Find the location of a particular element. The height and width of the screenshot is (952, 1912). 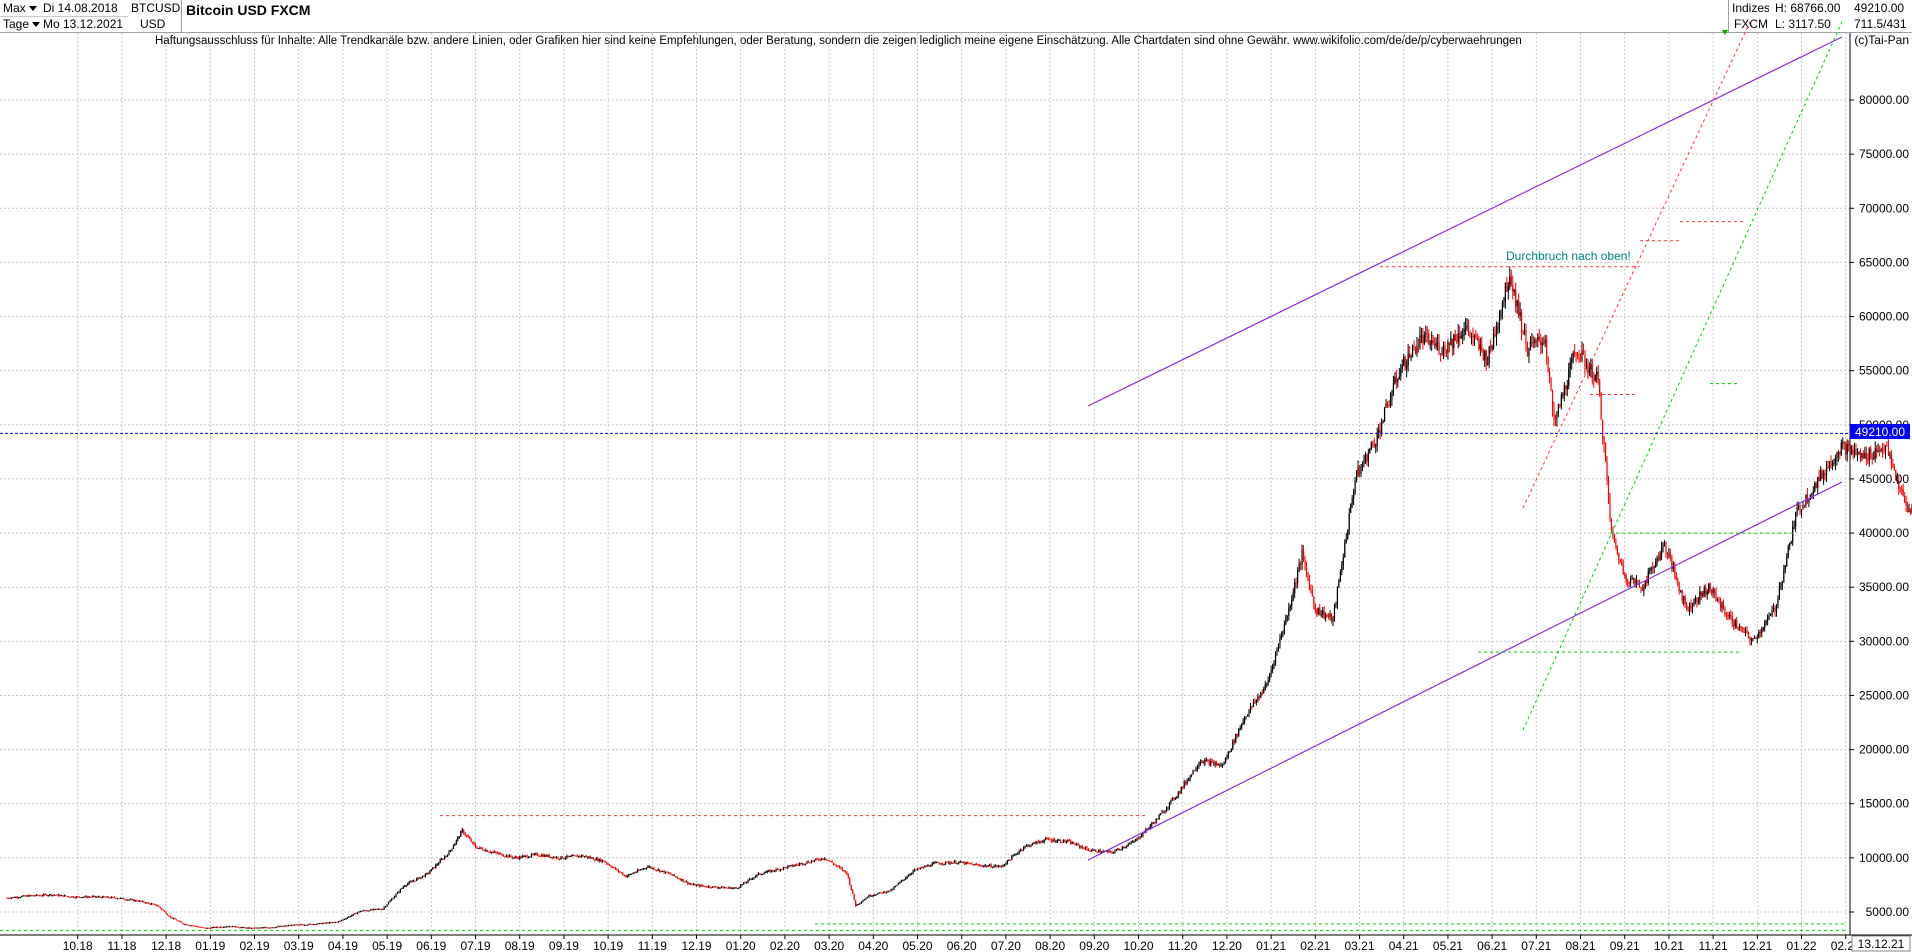

x-tick-label: 12.19 is located at coordinates (697, 945).